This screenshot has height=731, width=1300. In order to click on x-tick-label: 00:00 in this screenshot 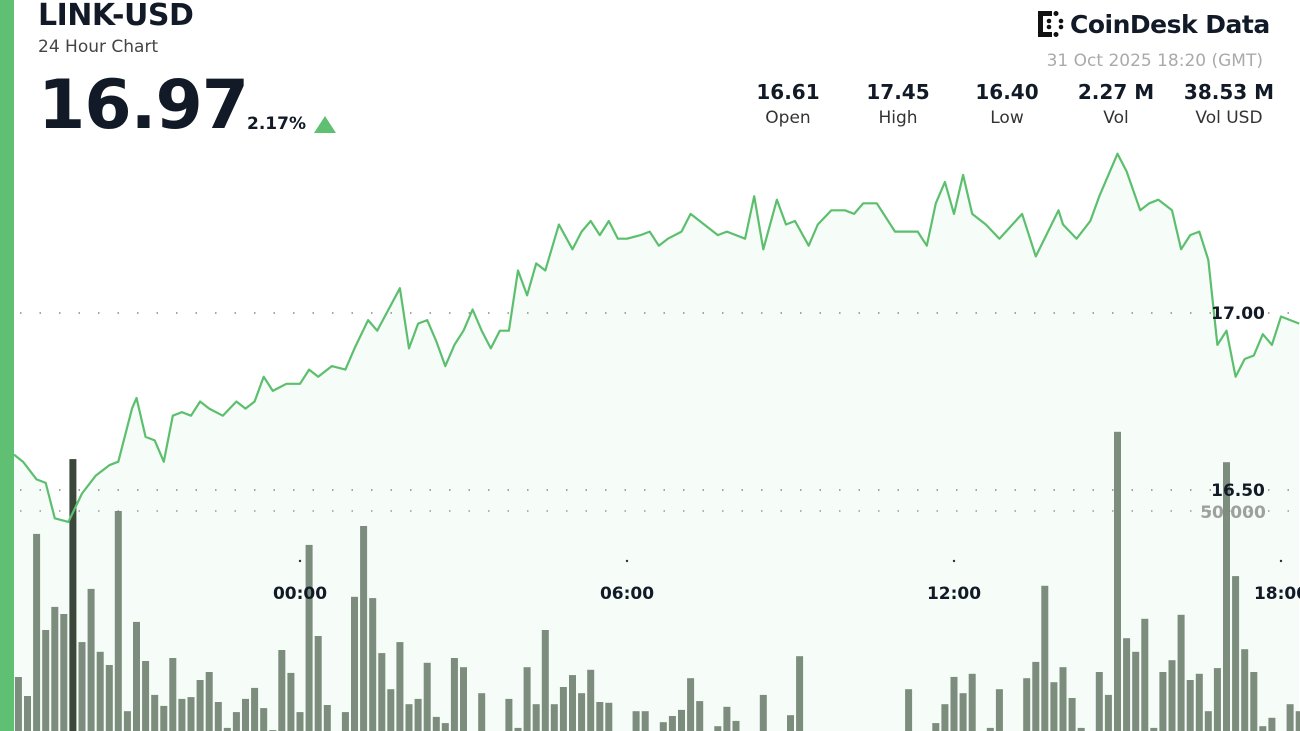, I will do `click(300, 594)`.